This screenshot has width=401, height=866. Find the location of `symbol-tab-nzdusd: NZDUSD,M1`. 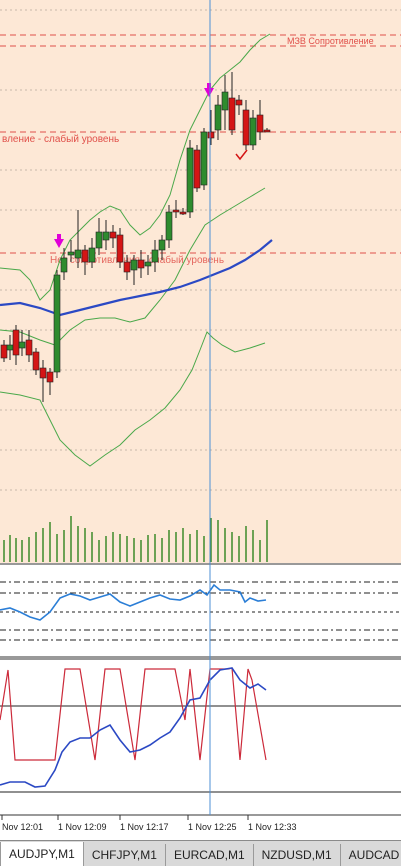

symbol-tab-nzdusd: NZDUSD,M1 is located at coordinates (297, 855).